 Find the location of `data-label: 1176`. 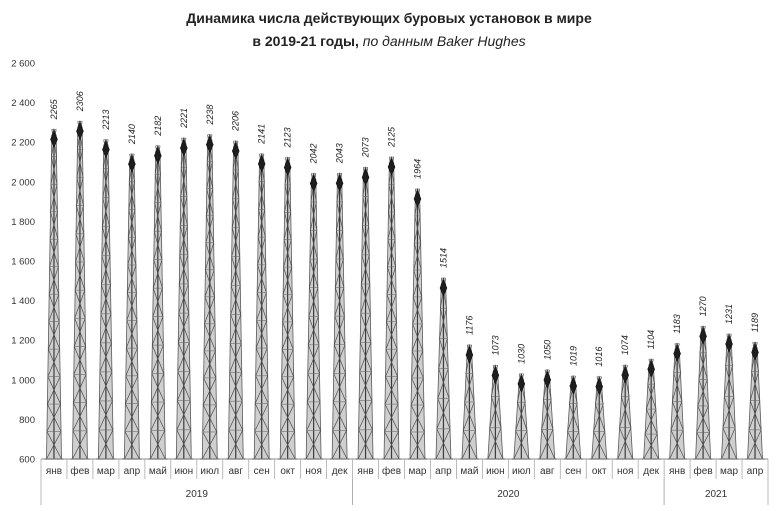

data-label: 1176 is located at coordinates (469, 325).